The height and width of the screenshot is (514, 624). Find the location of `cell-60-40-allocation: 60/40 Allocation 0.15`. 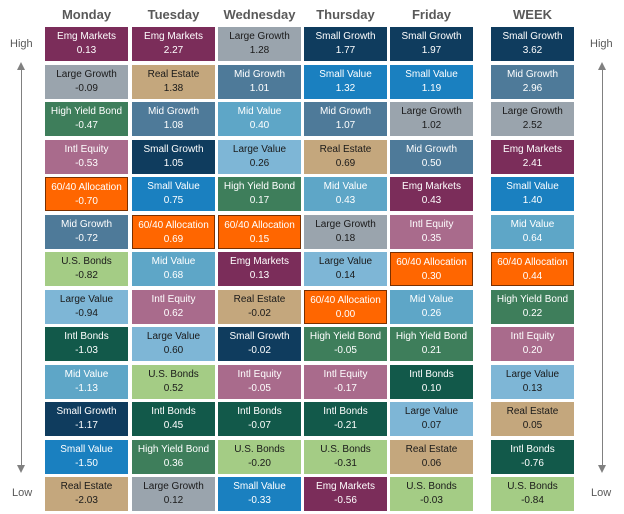

cell-60-40-allocation: 60/40 Allocation 0.15 is located at coordinates (259, 232).